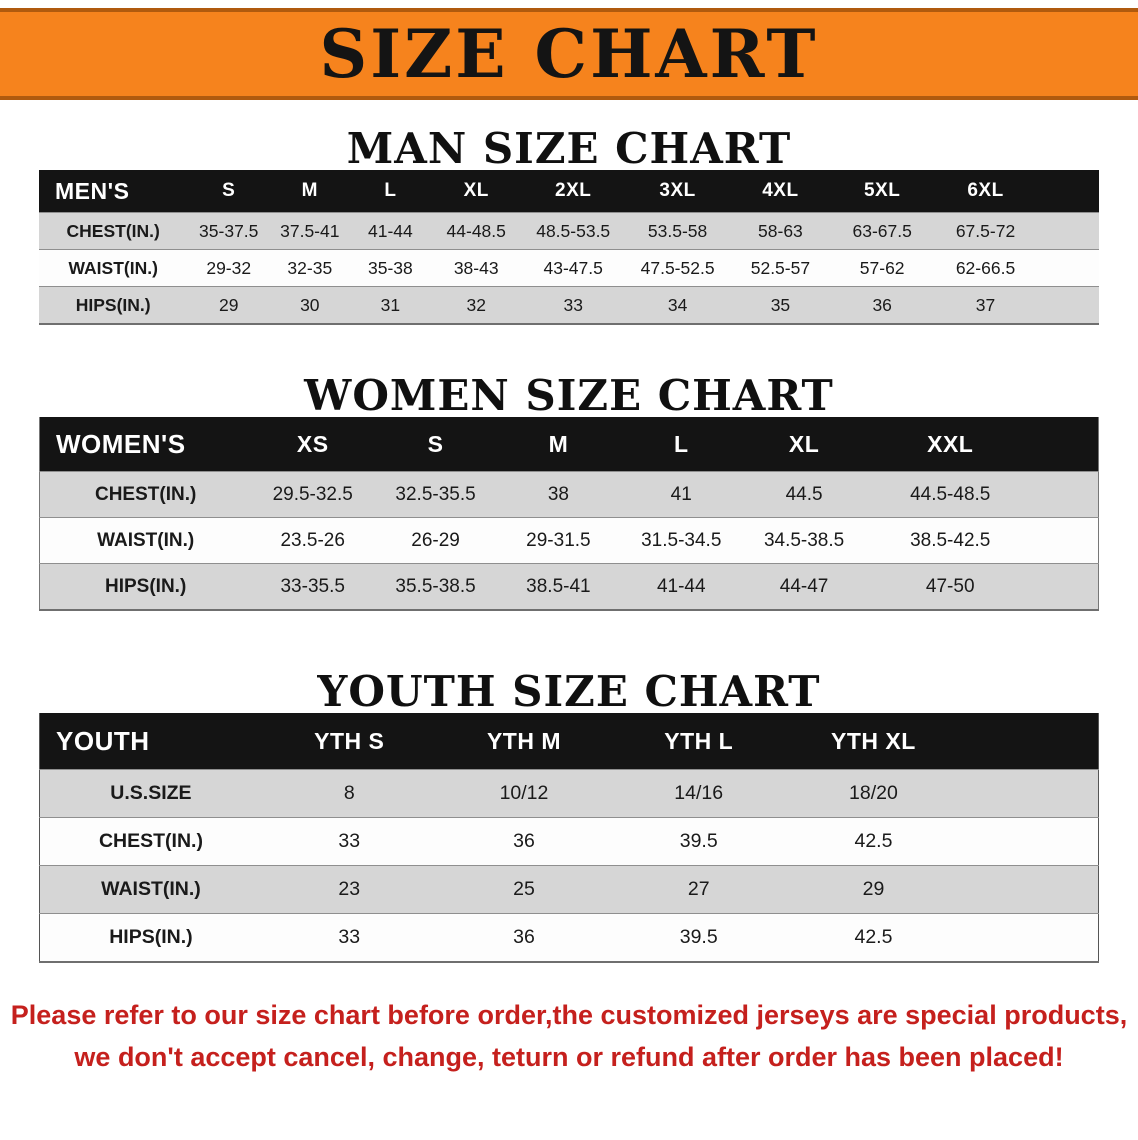 The image size is (1138, 1140). Describe the element at coordinates (681, 494) in the screenshot. I see `table-cell: 41` at that location.